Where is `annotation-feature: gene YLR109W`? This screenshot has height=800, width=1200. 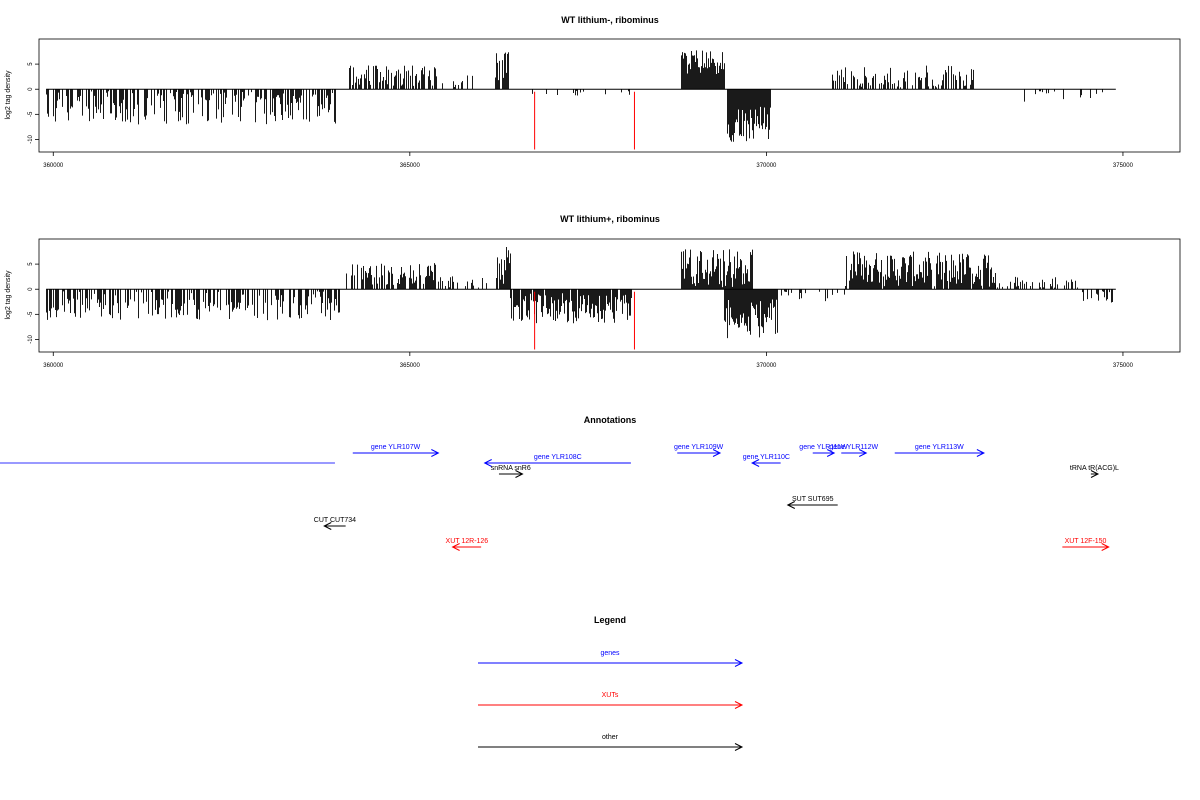 annotation-feature: gene YLR109W is located at coordinates (699, 450).